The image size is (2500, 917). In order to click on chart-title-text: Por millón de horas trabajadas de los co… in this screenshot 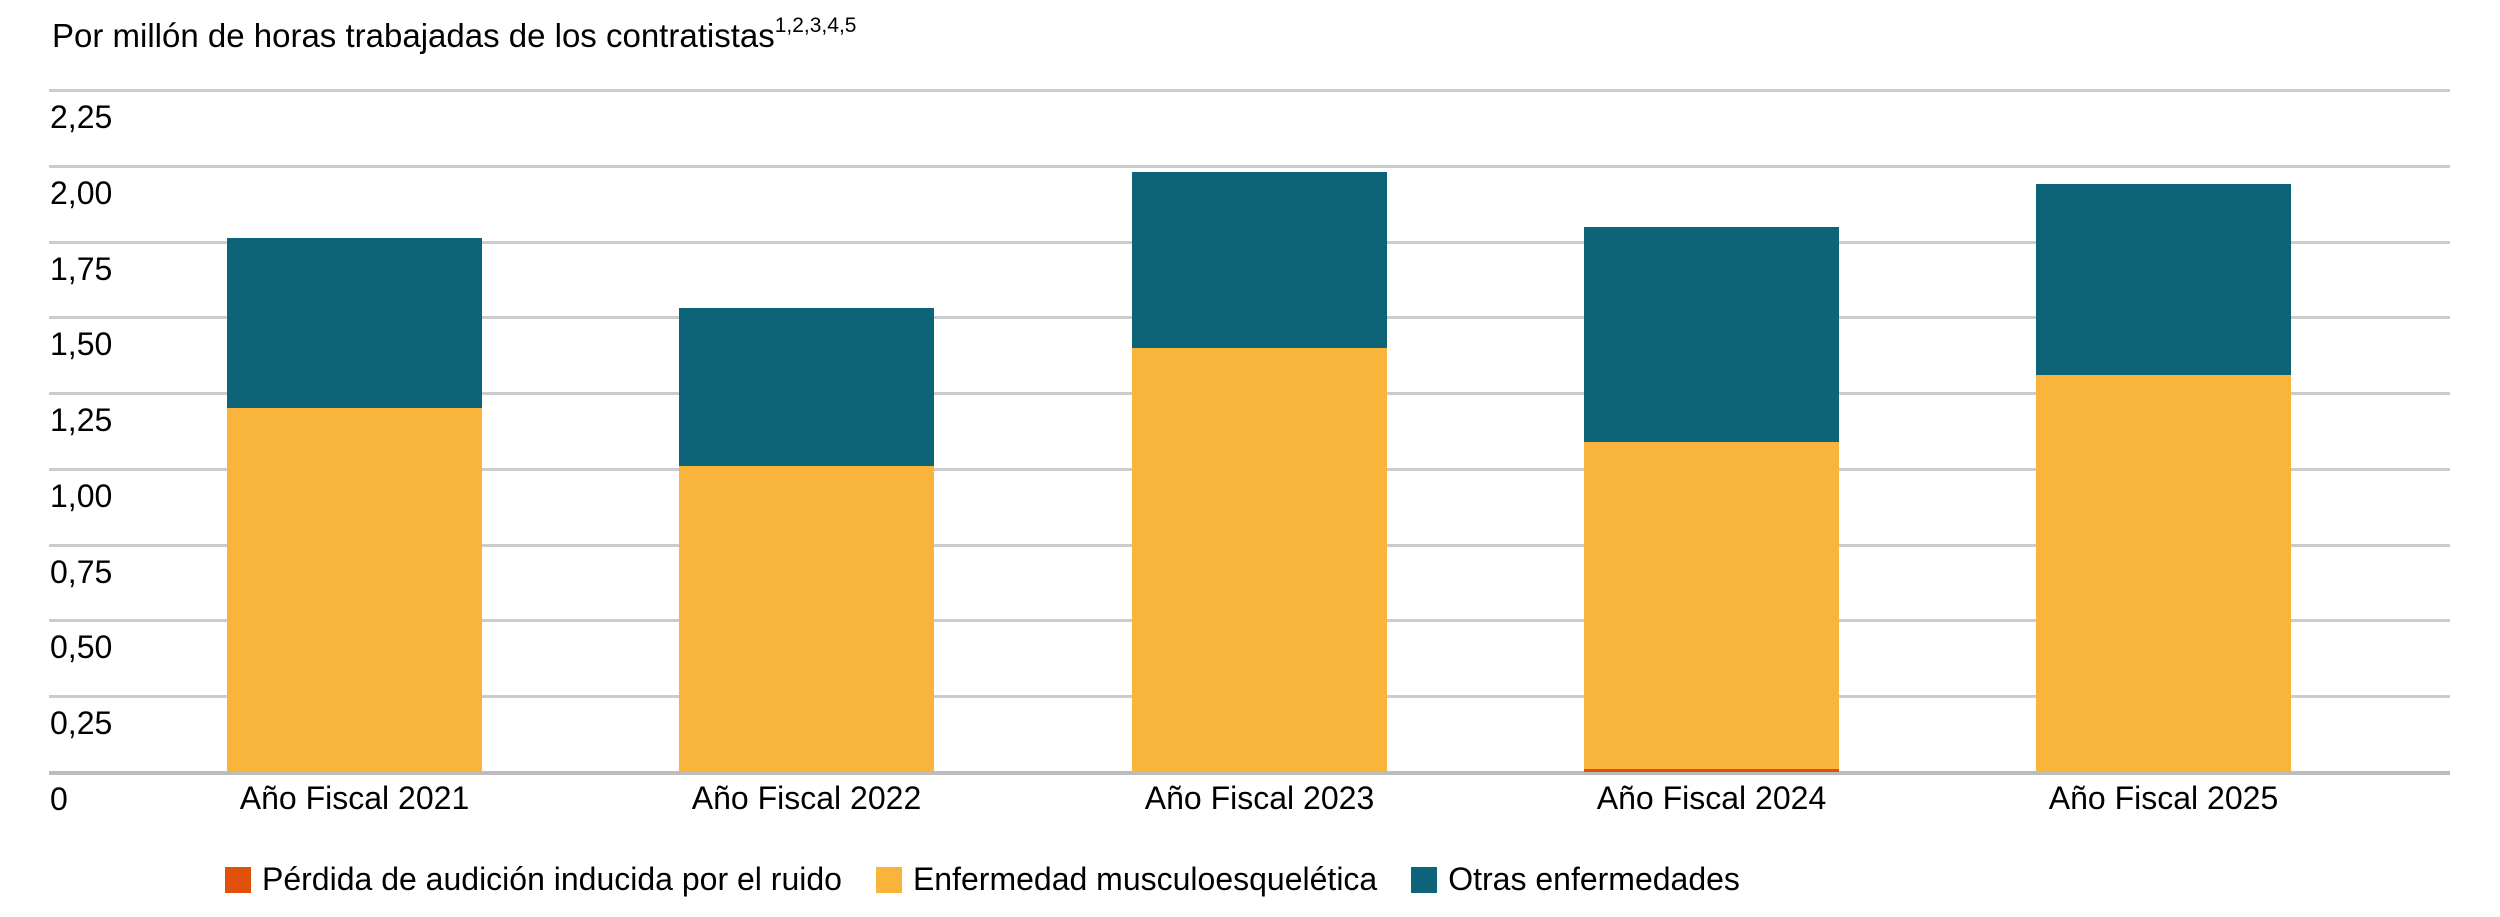, I will do `click(413, 35)`.